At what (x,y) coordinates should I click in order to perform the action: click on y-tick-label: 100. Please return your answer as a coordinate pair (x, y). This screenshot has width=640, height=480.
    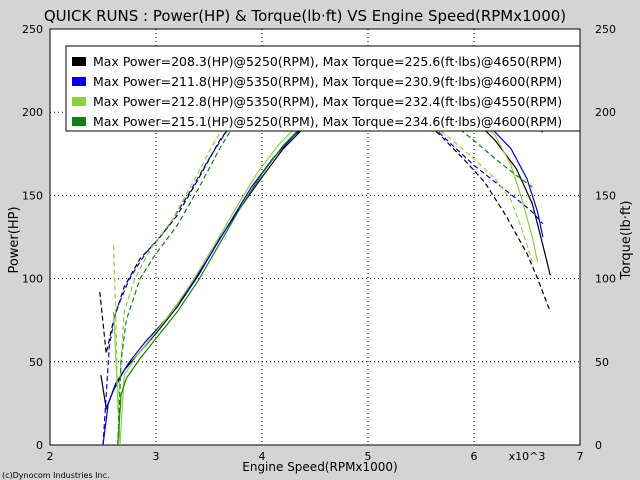
    Looking at the image, I should click on (32, 279).